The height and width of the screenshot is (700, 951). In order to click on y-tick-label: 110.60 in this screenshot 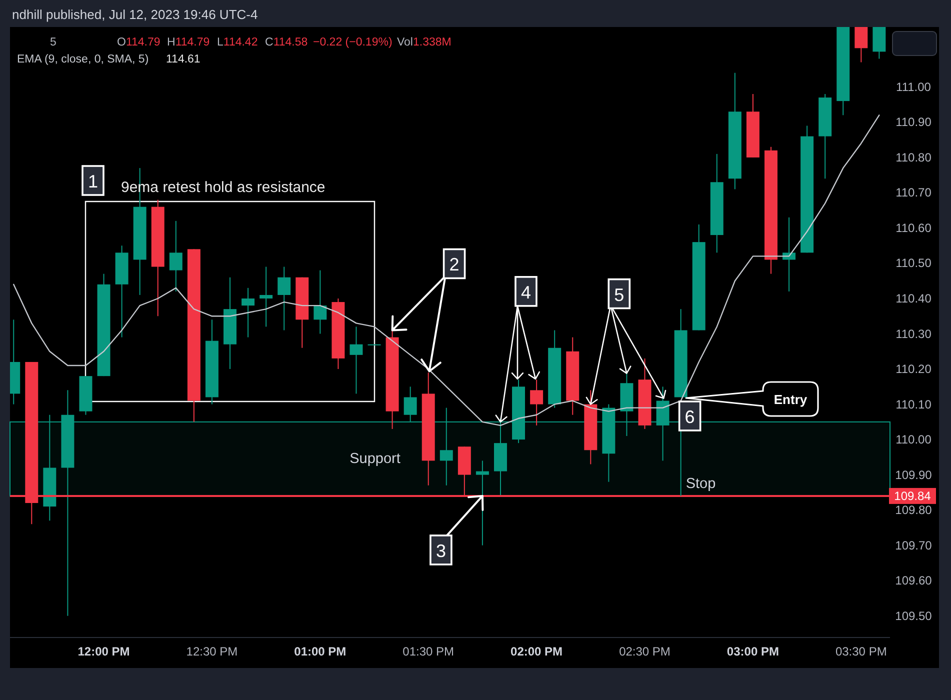, I will do `click(914, 227)`.